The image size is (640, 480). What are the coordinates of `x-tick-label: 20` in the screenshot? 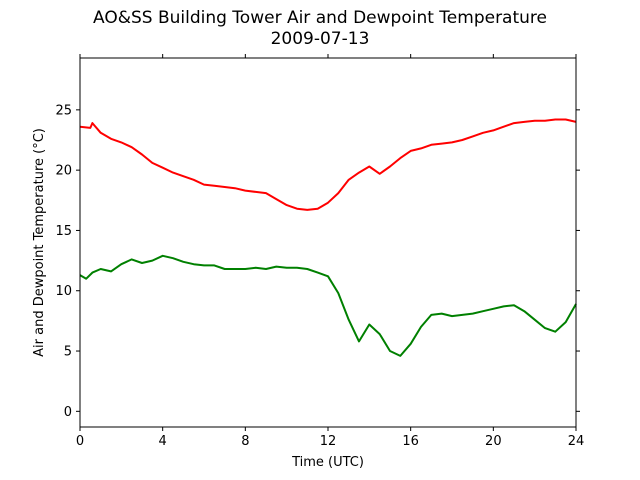 It's located at (493, 441).